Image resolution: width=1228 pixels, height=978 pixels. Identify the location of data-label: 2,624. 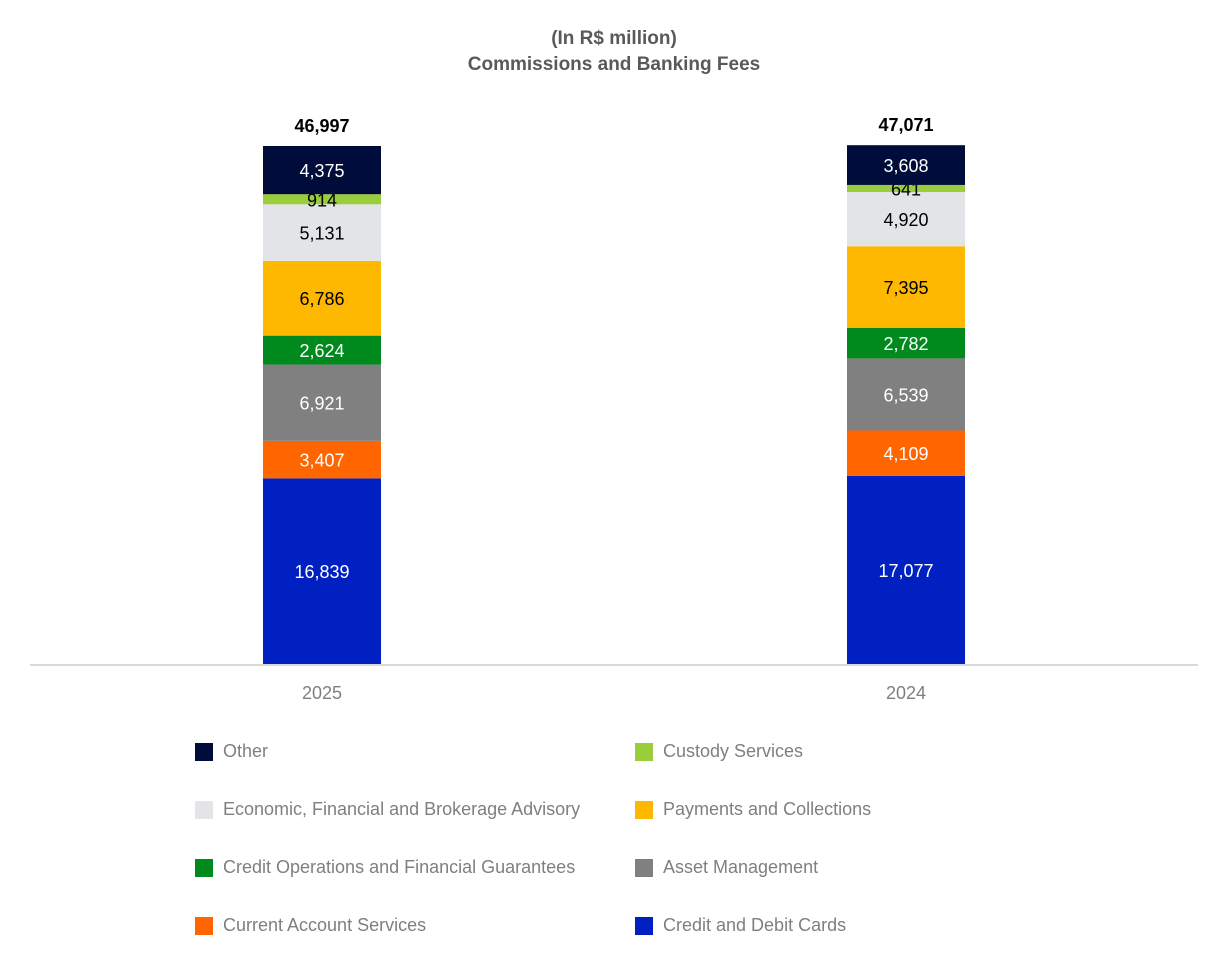
(321, 351).